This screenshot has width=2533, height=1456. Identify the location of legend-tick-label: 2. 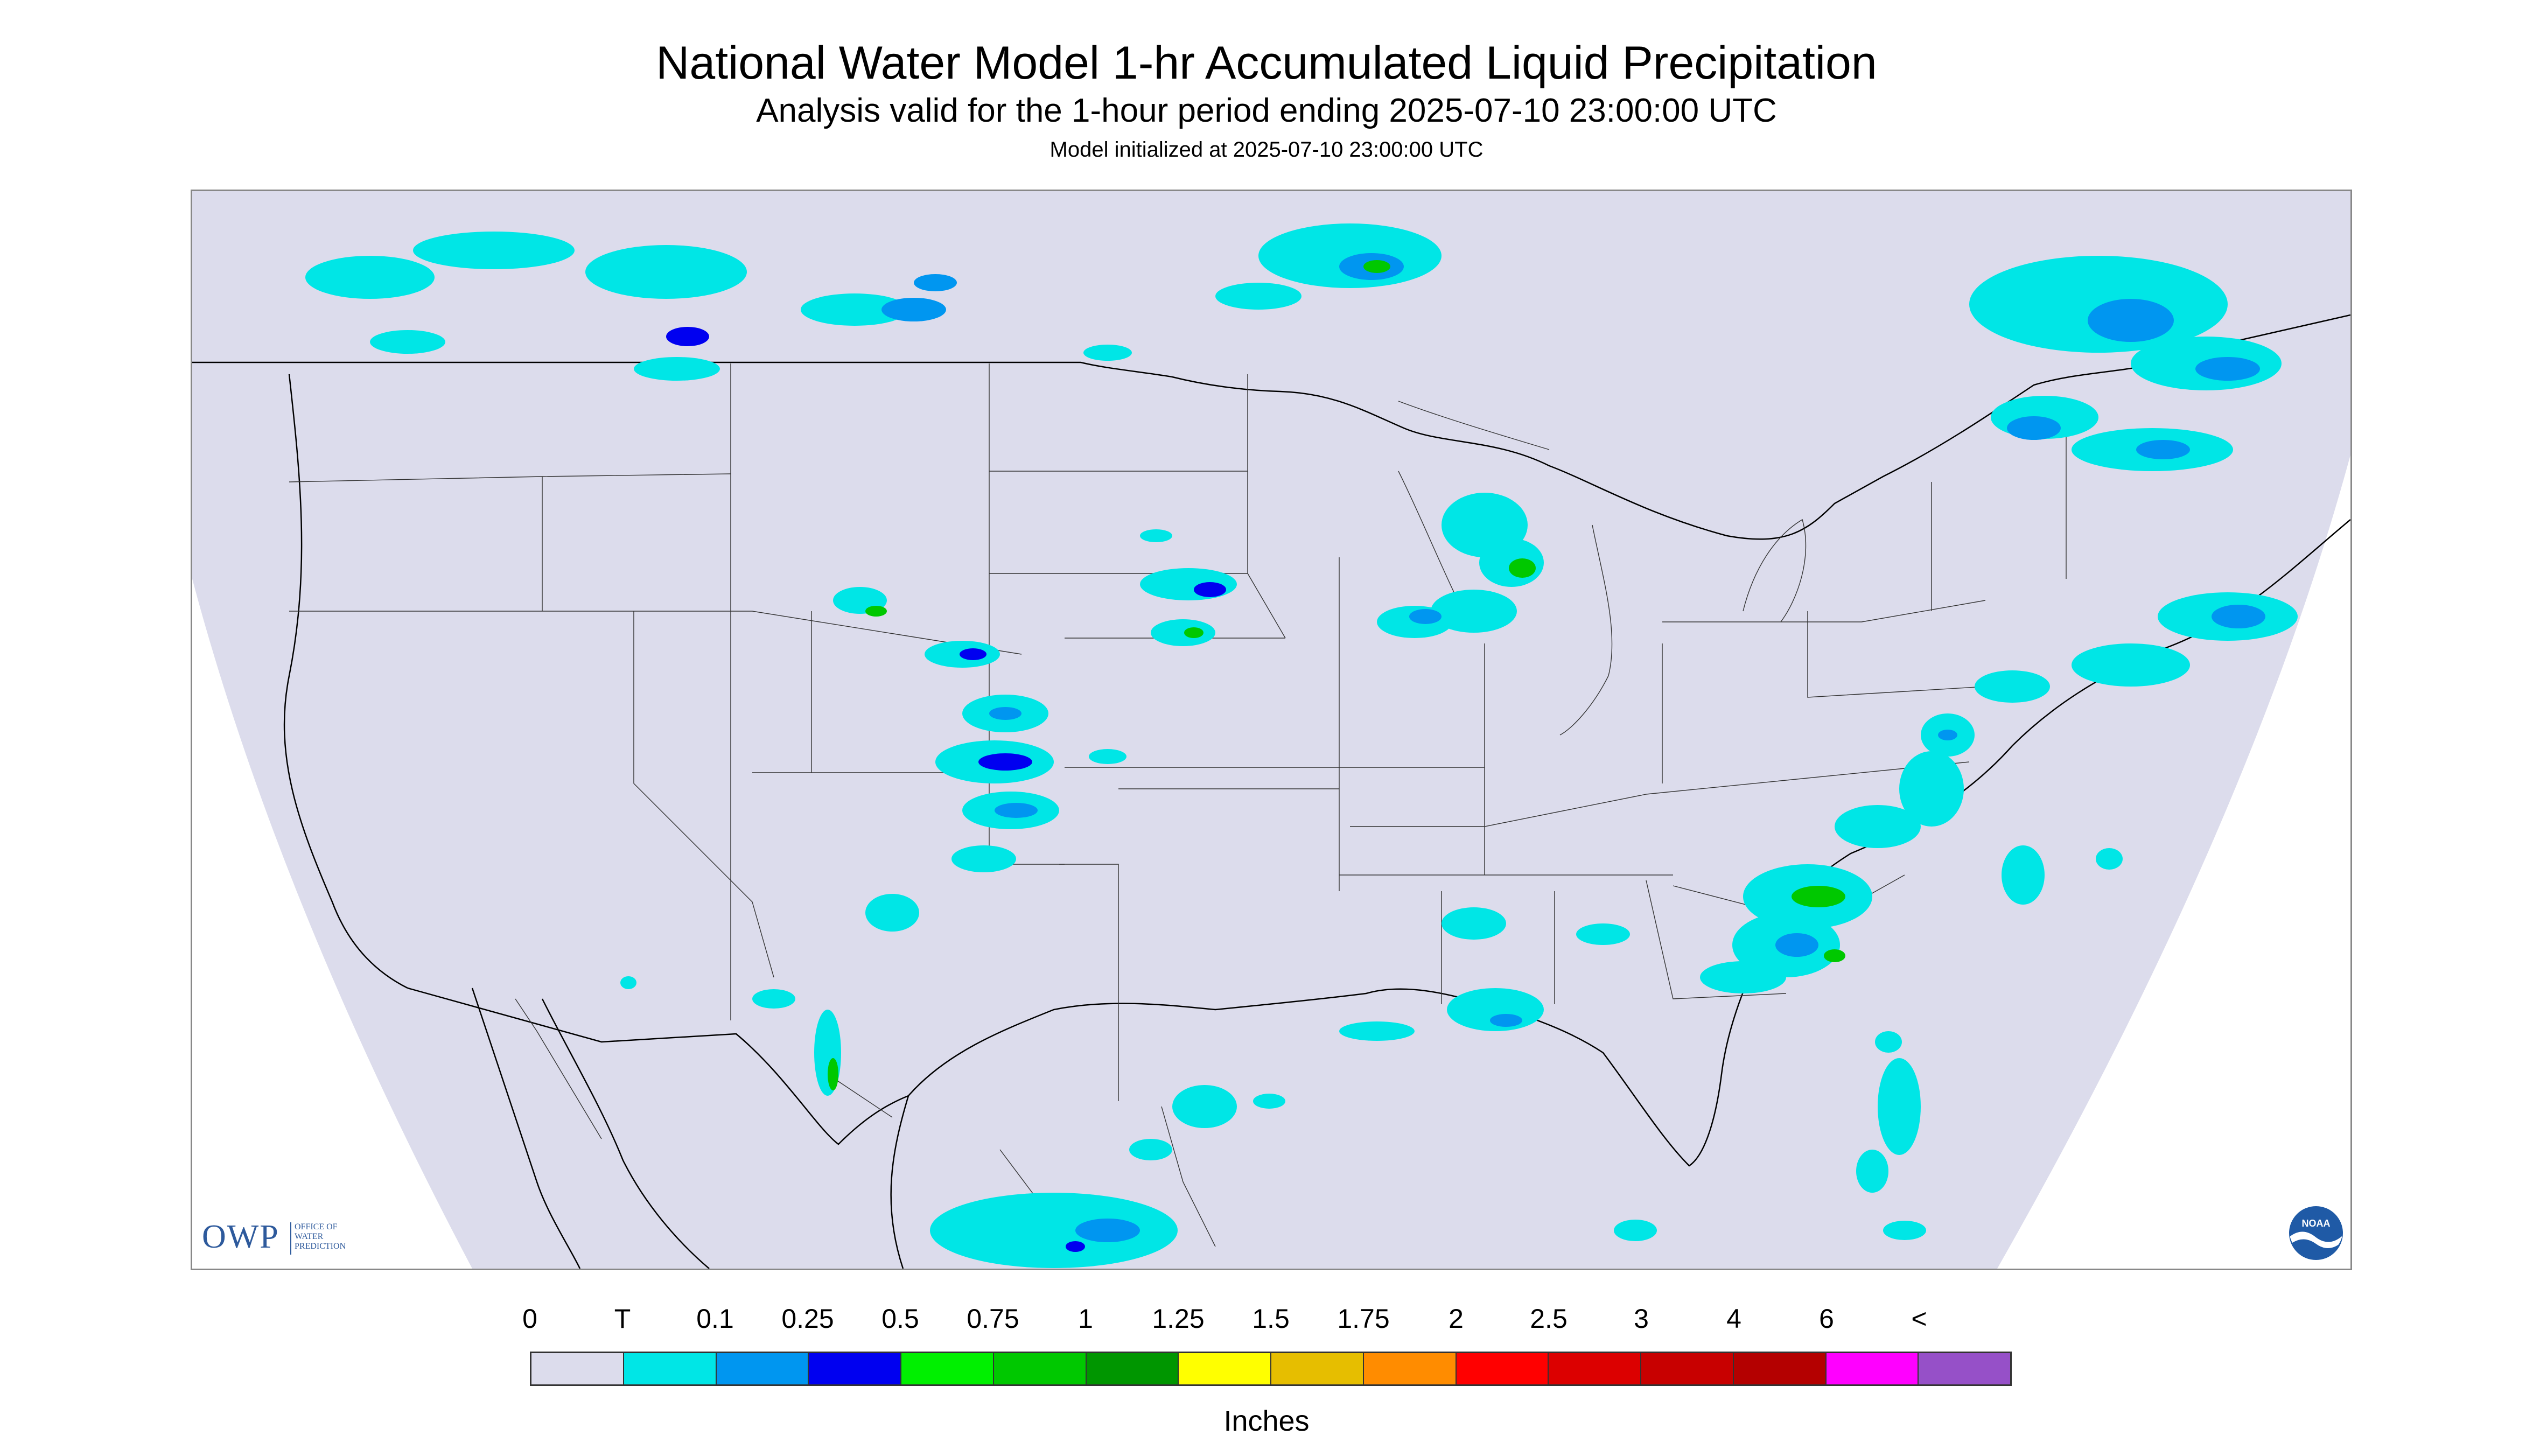
(1456, 1319).